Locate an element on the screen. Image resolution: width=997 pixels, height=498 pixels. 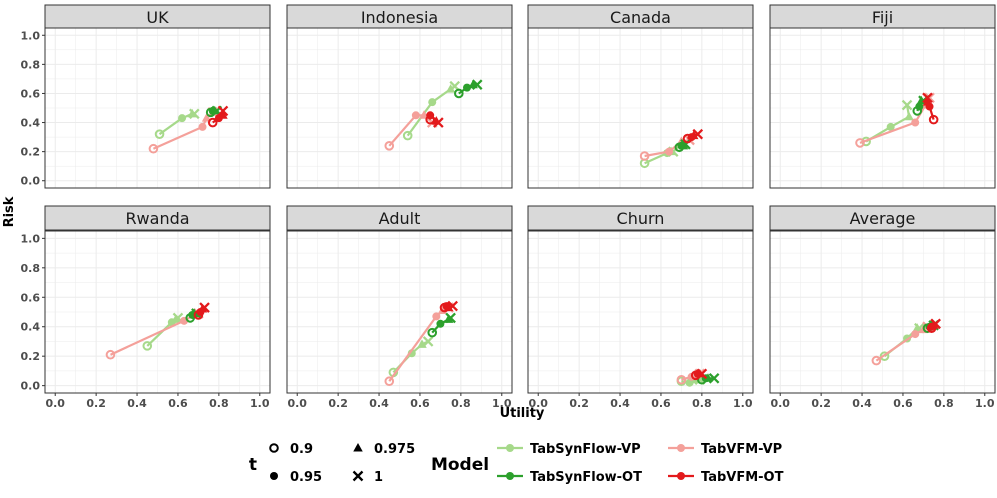
panel-fiji: Fiji is located at coordinates (882, 96).